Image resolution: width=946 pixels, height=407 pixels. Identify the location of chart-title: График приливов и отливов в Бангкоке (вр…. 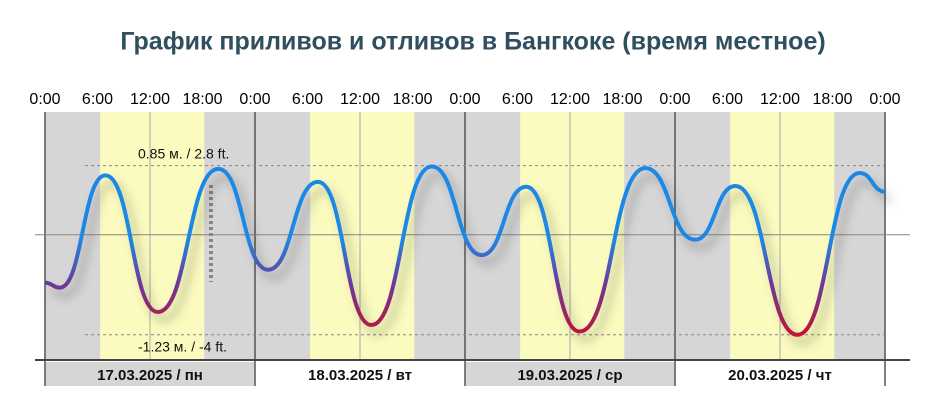
(472, 42).